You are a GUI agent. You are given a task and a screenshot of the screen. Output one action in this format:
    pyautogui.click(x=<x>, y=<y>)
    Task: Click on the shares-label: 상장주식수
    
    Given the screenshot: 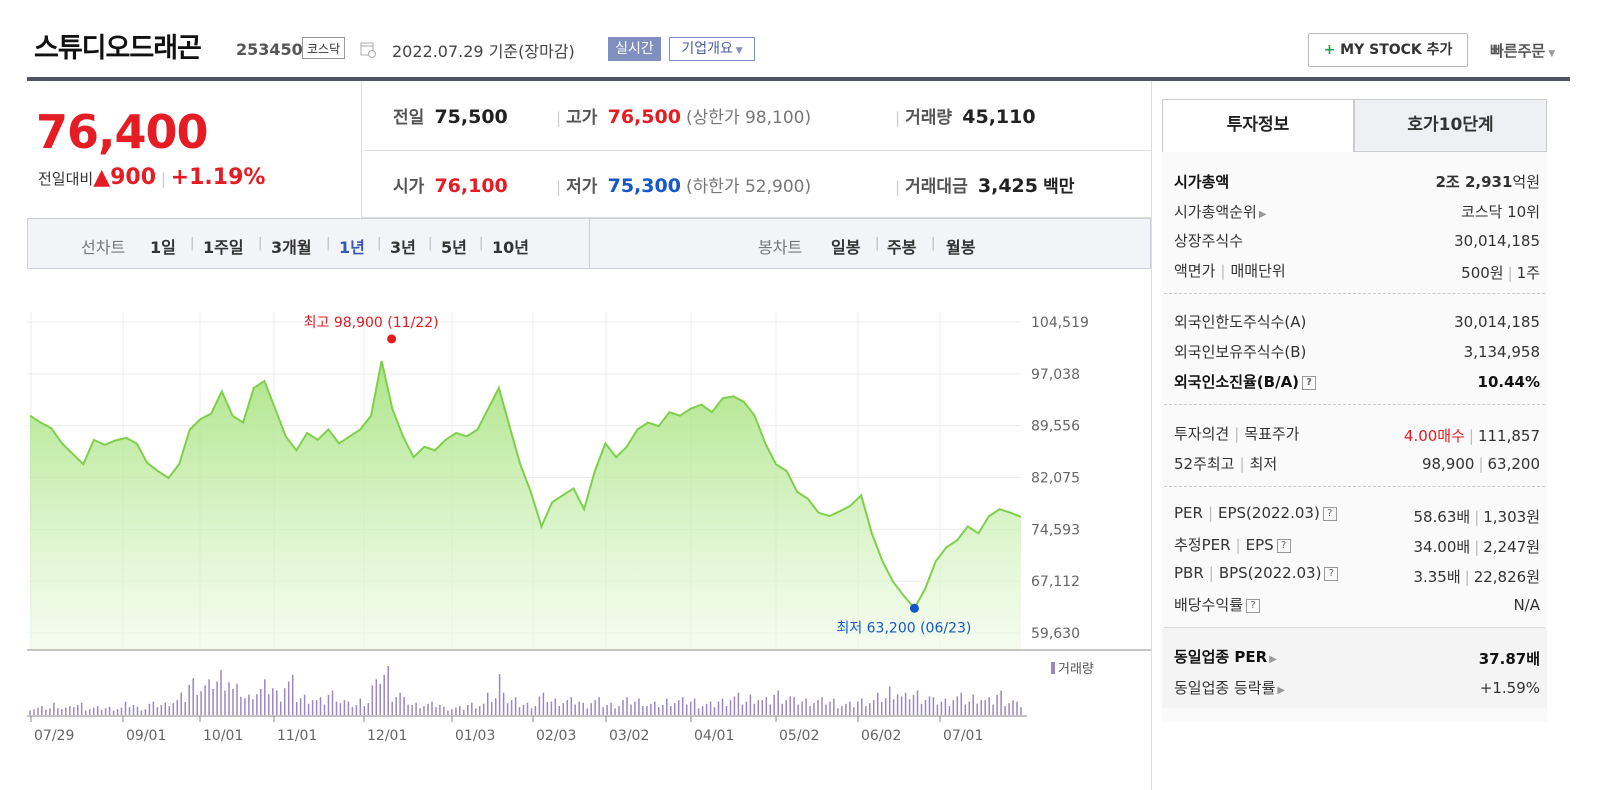 What is the action you would take?
    pyautogui.click(x=1209, y=241)
    